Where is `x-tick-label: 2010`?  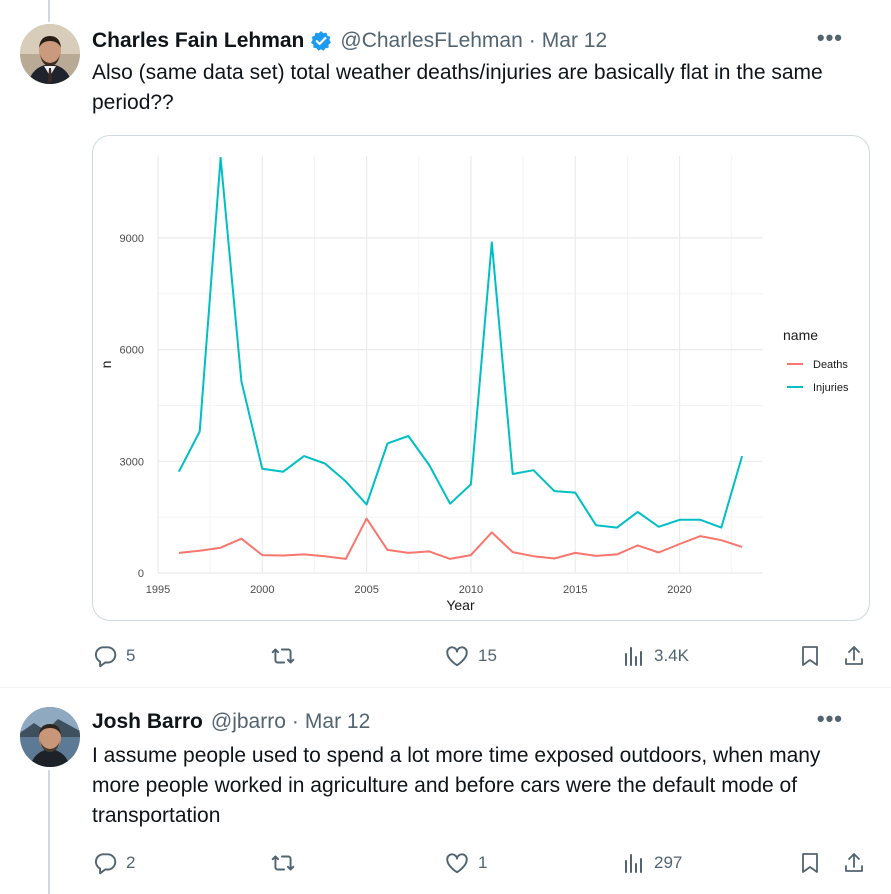
x-tick-label: 2010 is located at coordinates (471, 590).